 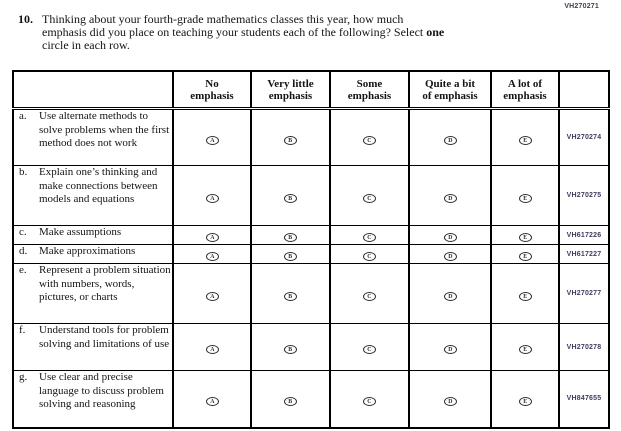 What do you see at coordinates (584, 399) in the screenshot?
I see `row-code: VH847655` at bounding box center [584, 399].